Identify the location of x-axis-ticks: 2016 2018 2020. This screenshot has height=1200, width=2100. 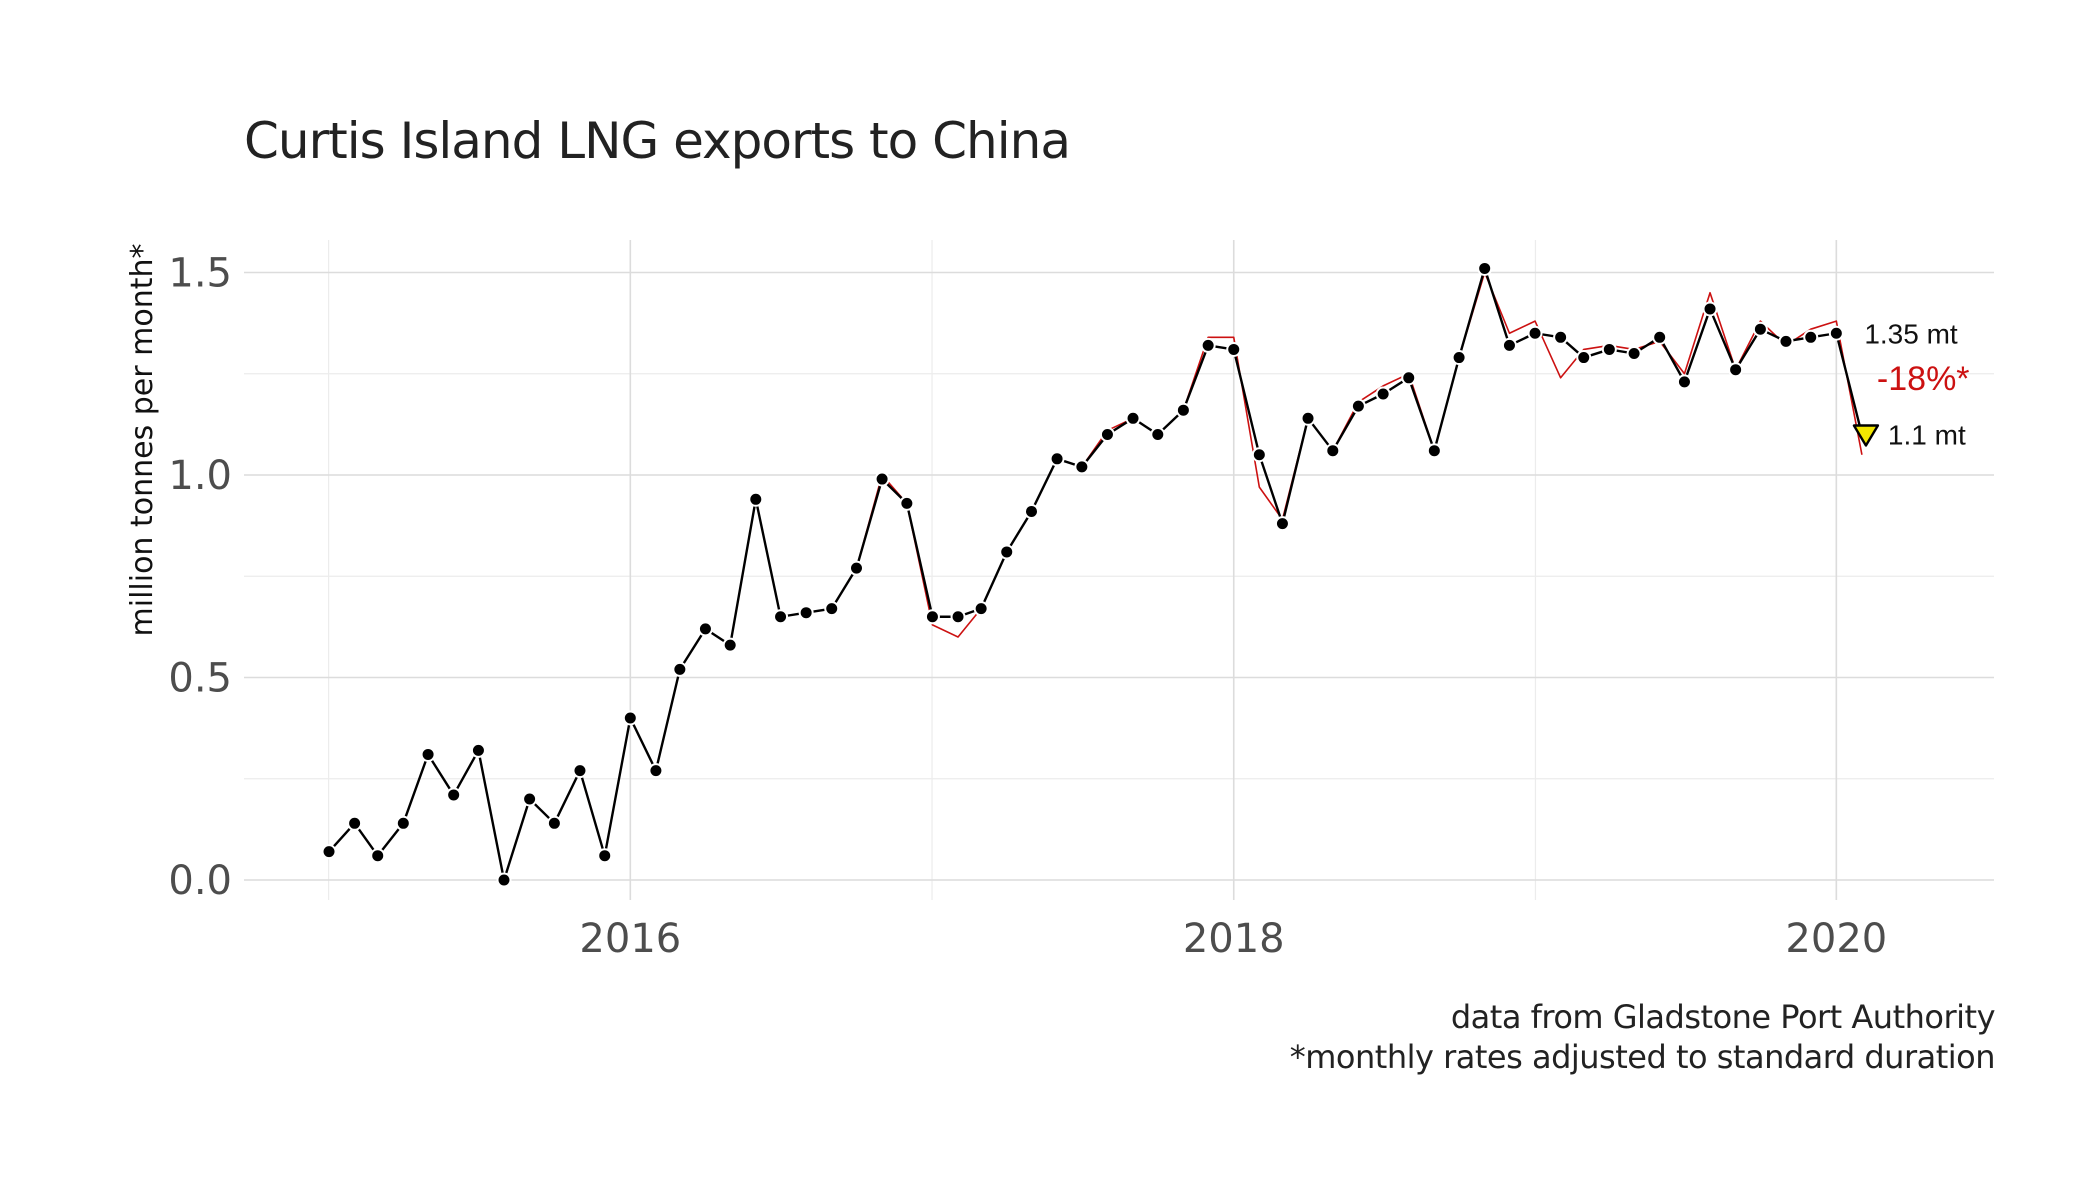
(1233, 939).